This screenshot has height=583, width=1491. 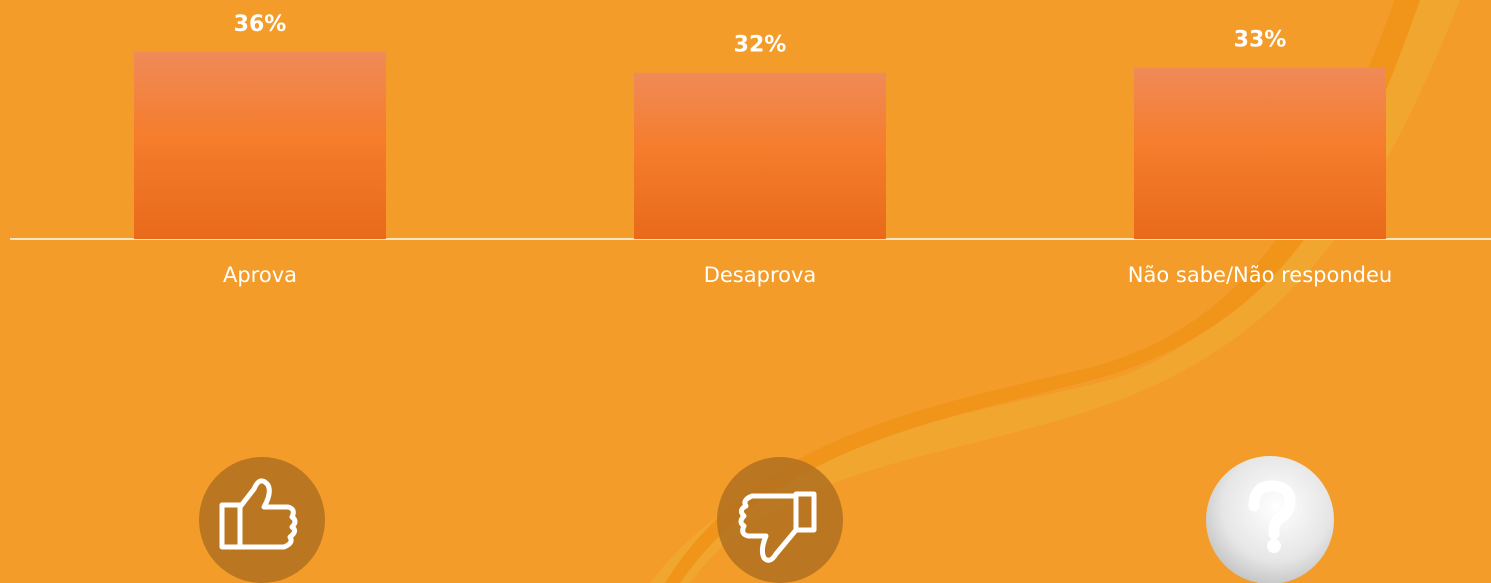 What do you see at coordinates (260, 24) in the screenshot?
I see `value-label: 36%` at bounding box center [260, 24].